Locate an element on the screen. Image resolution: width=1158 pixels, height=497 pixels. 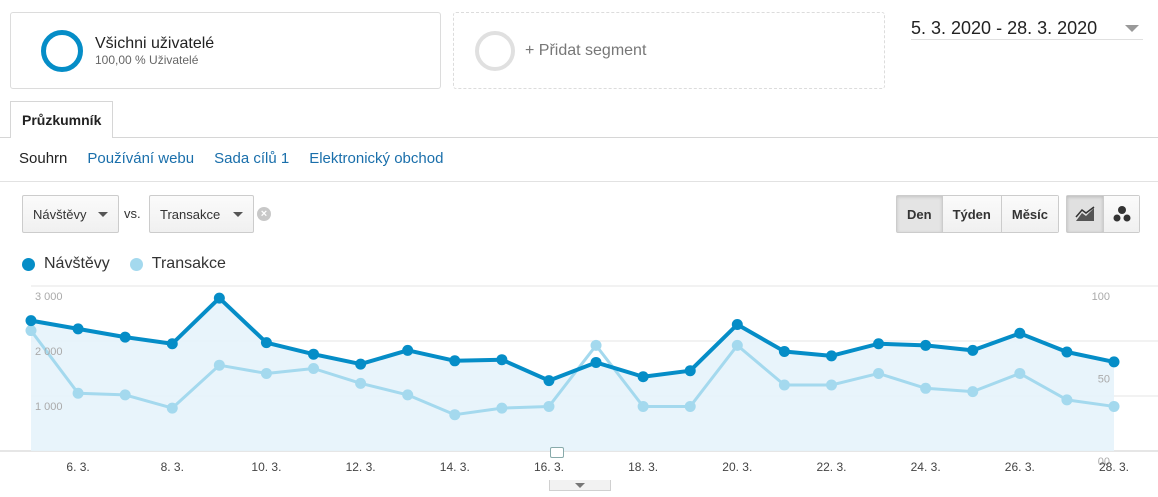
x-tick-label: 18. 3. is located at coordinates (643, 467).